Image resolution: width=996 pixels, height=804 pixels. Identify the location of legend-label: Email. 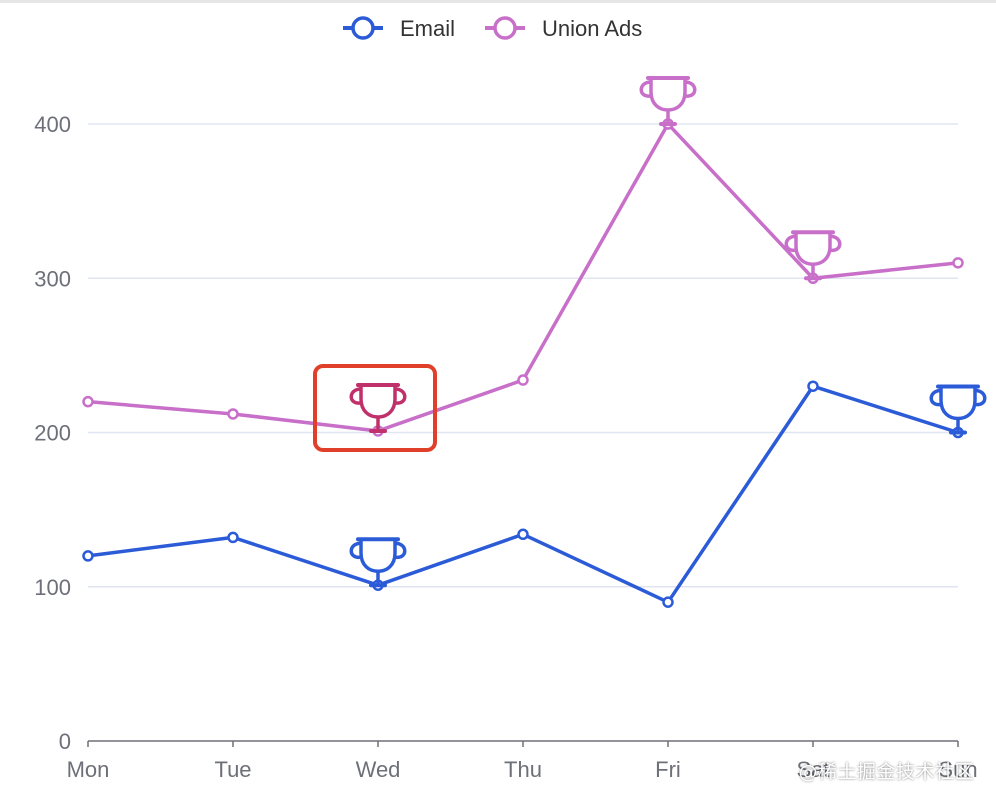
(427, 28).